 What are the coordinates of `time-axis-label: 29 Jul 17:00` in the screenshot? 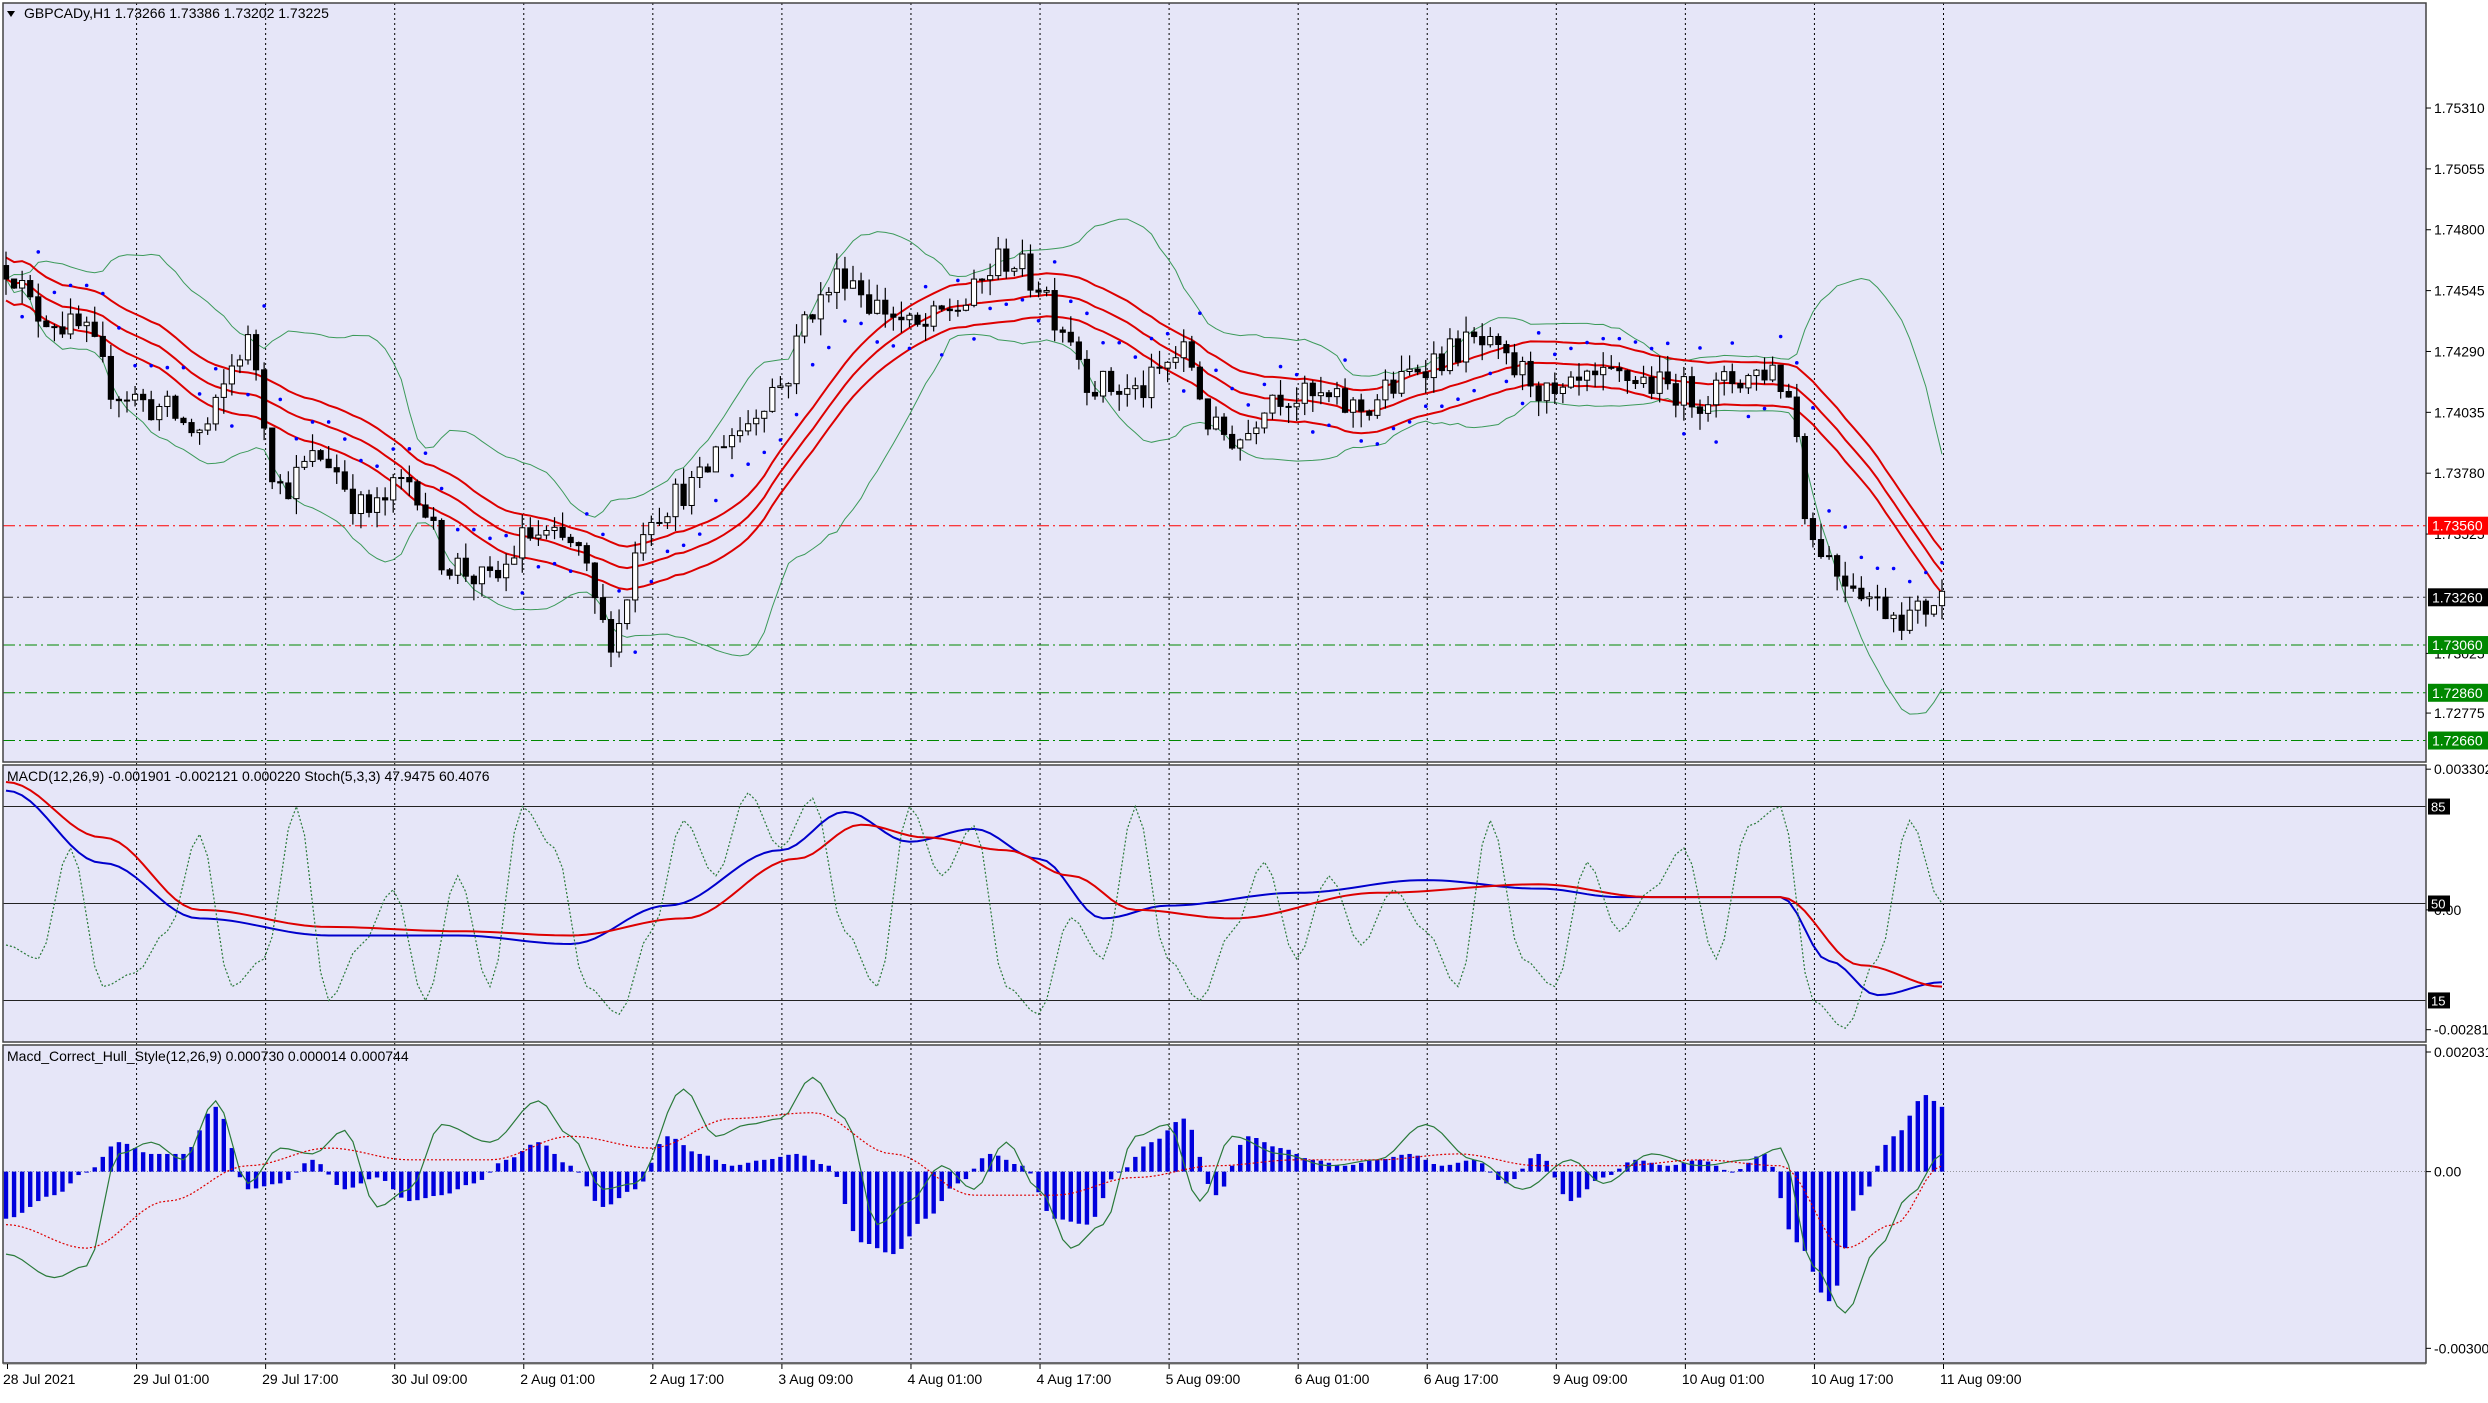 It's located at (300, 1379).